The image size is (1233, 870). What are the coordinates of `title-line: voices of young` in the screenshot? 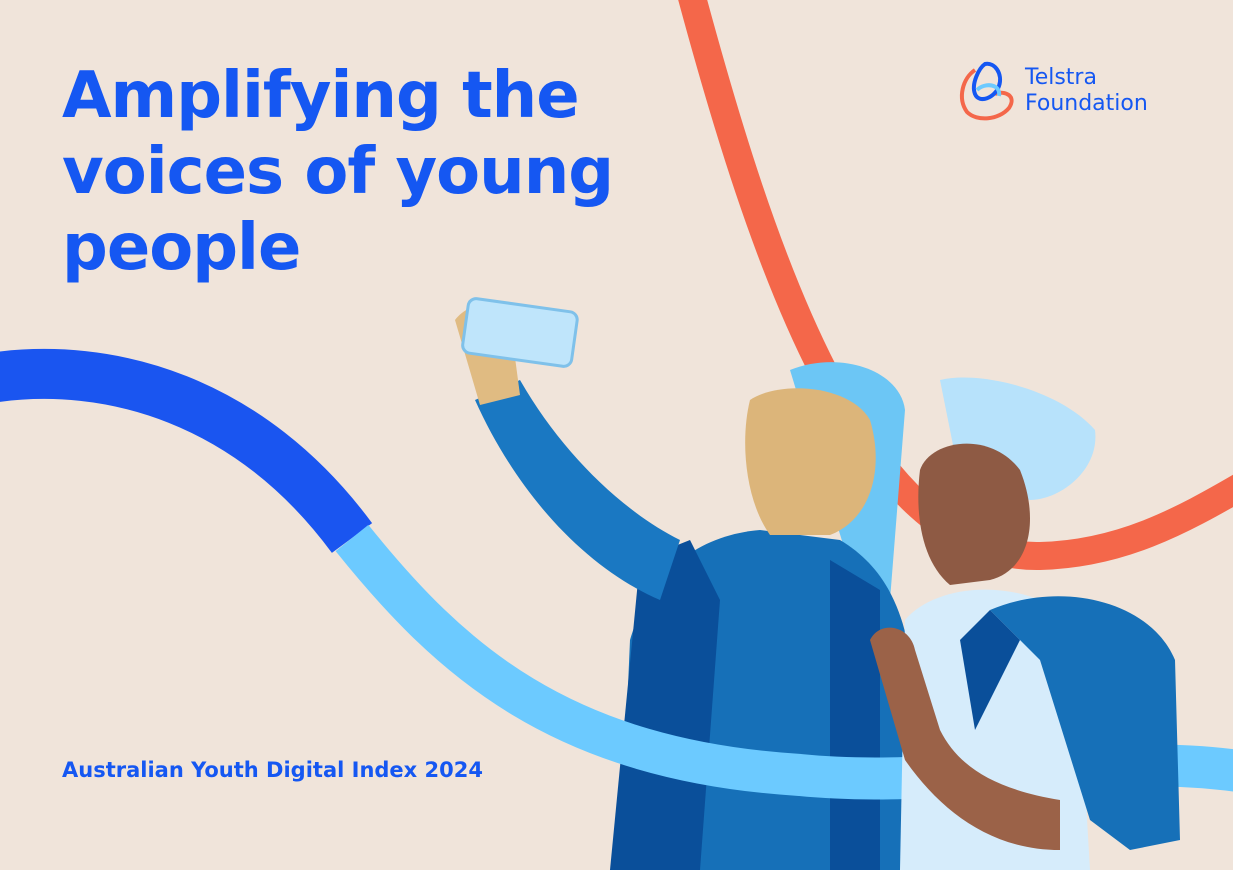 It's located at (338, 172).